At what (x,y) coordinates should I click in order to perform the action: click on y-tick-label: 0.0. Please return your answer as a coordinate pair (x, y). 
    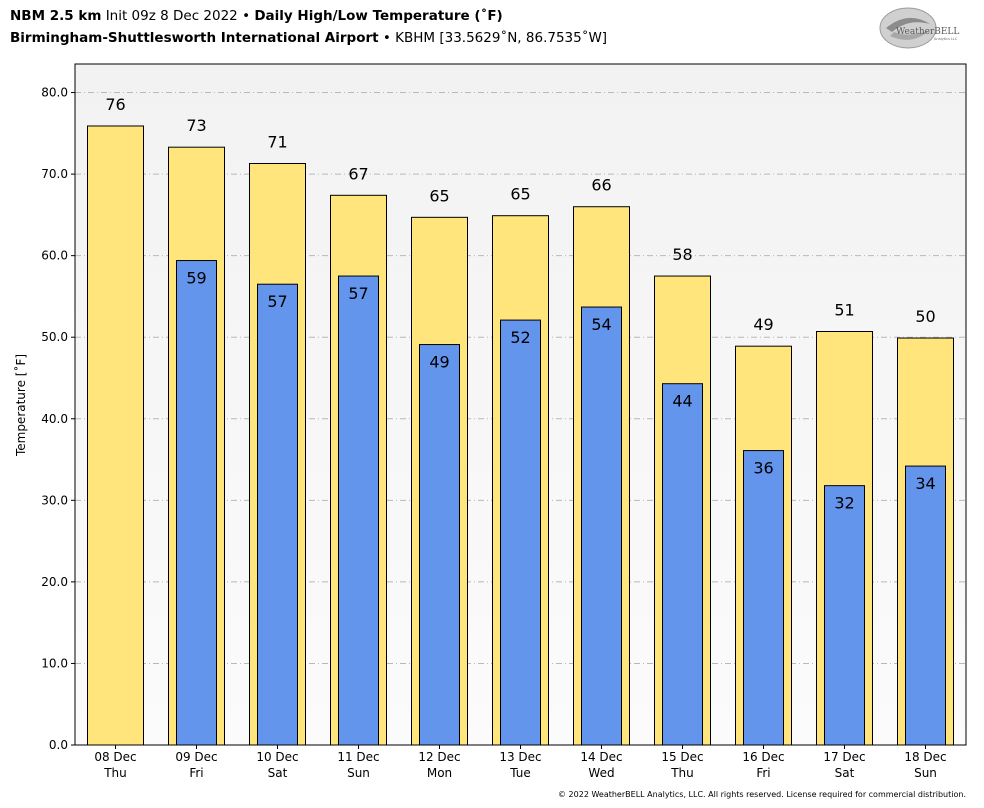
    Looking at the image, I should click on (58, 745).